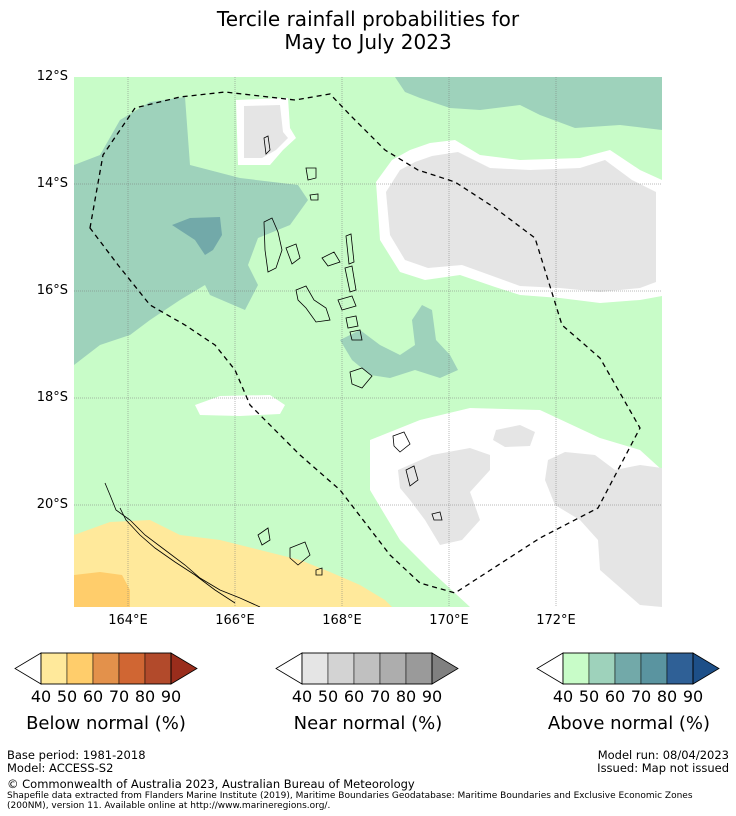 This screenshot has height=816, width=736. I want to click on lat-label-20s: 20°S, so click(52, 504).